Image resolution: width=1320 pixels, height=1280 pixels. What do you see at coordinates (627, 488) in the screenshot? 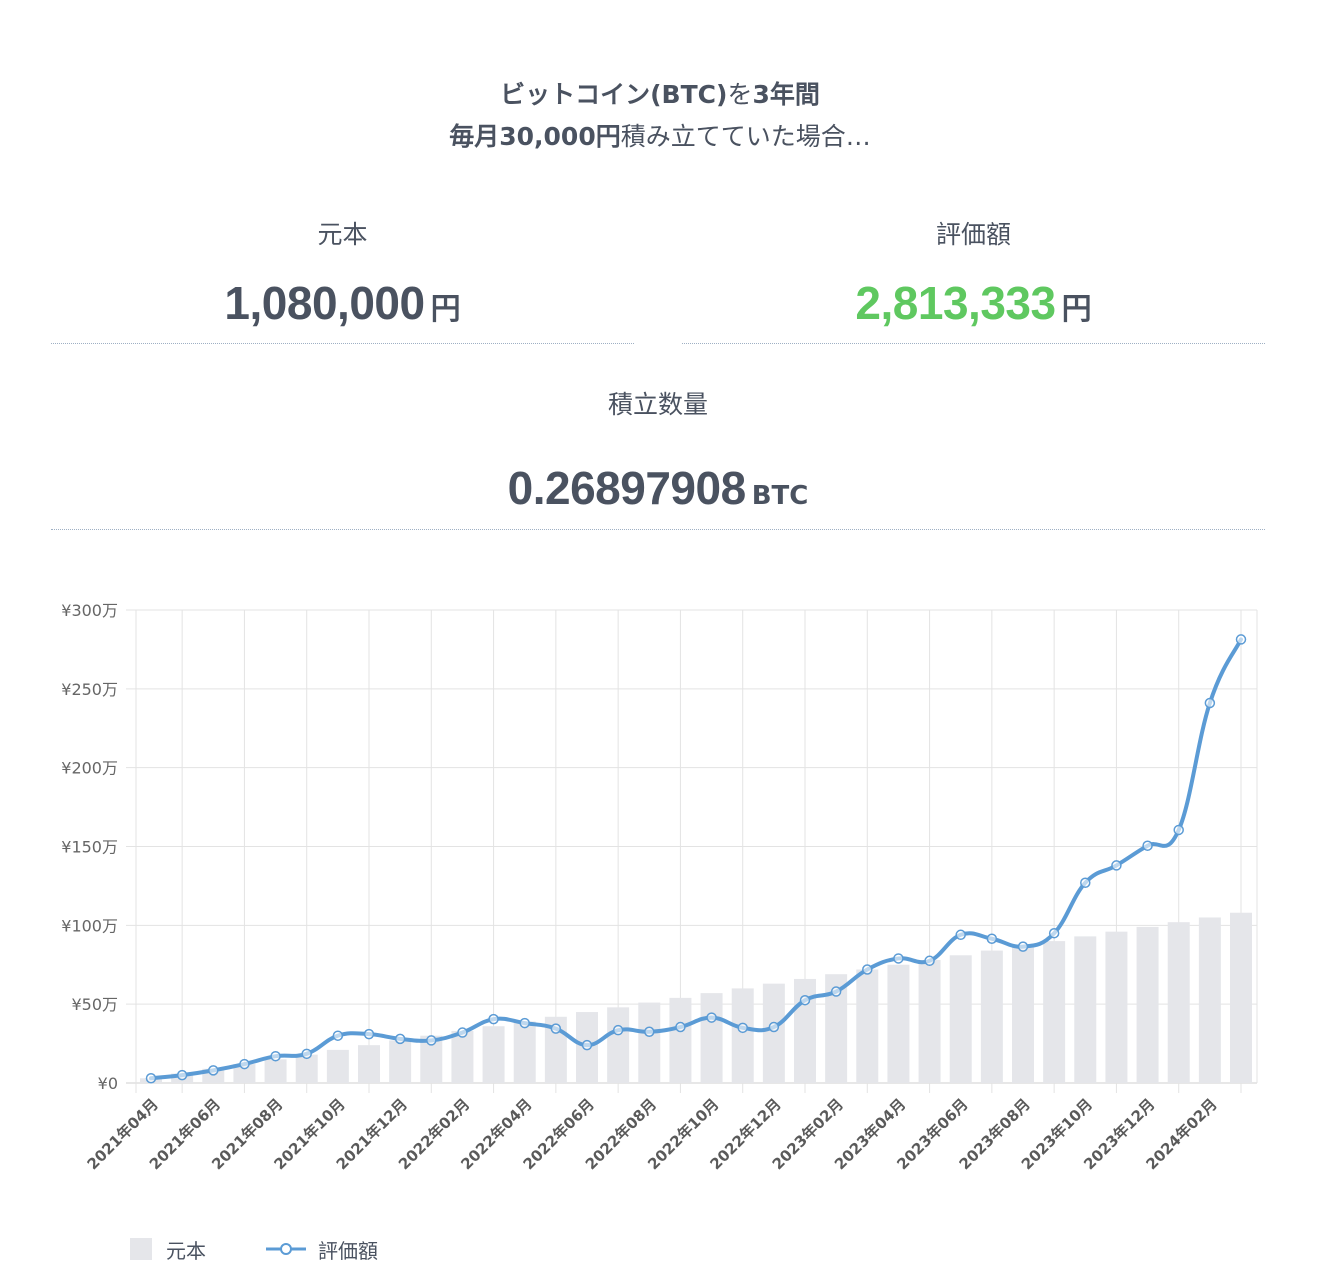
I see `stat-quantity-value: 0.26897908` at bounding box center [627, 488].